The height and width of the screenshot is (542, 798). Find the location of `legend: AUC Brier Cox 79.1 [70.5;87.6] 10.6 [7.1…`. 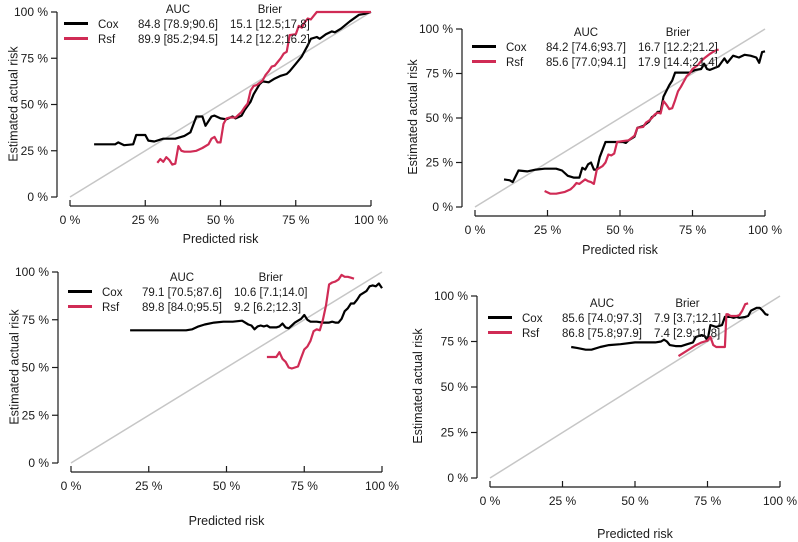

legend: AUC Brier Cox 79.1 [70.5;87.6] 10.6 [7.1… is located at coordinates (187, 293).